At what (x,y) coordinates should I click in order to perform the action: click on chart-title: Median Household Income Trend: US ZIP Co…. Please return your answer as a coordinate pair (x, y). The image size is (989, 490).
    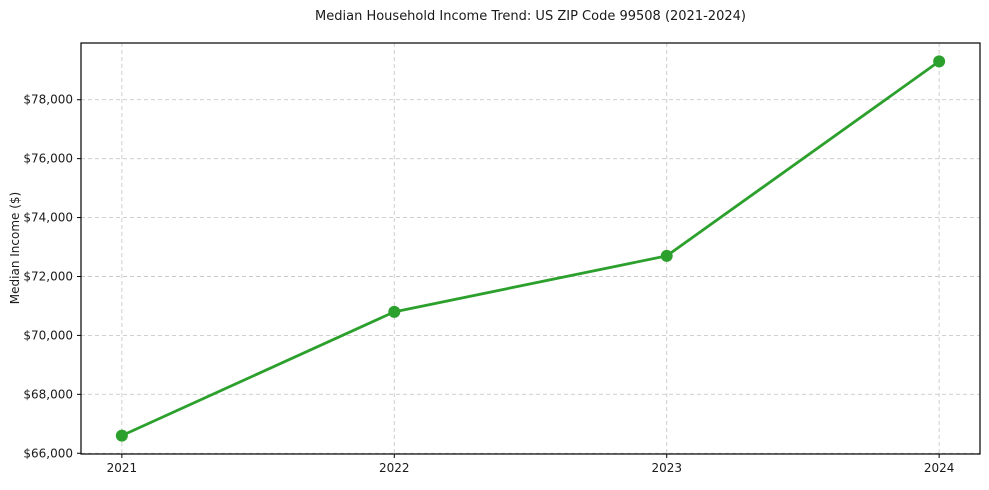
    Looking at the image, I should click on (530, 16).